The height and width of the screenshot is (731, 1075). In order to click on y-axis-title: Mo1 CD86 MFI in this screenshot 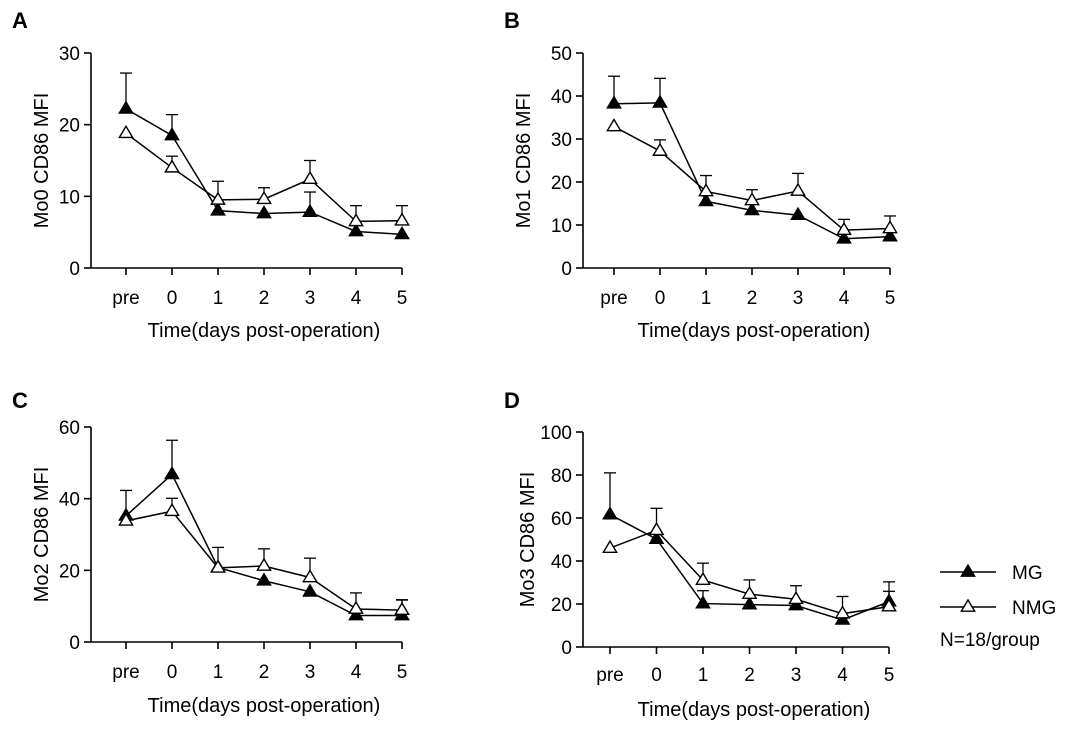, I will do `click(524, 161)`.